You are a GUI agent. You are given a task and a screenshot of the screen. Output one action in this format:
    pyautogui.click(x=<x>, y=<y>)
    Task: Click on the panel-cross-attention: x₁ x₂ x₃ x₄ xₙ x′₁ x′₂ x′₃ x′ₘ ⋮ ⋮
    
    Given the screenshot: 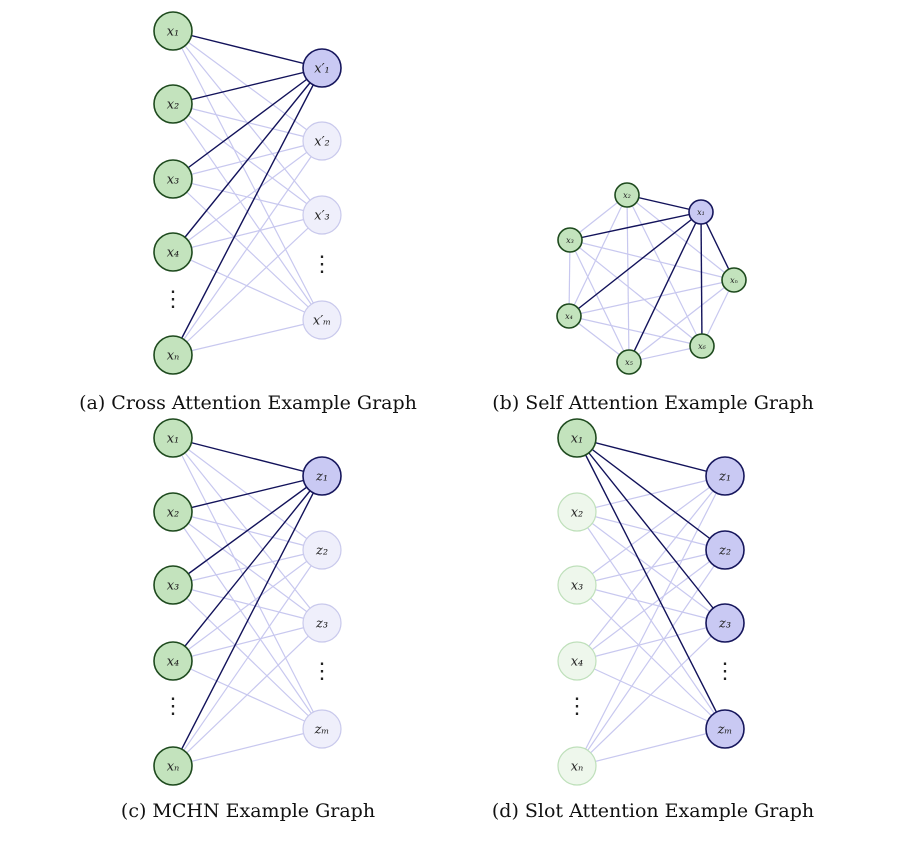 What is the action you would take?
    pyautogui.click(x=247, y=193)
    